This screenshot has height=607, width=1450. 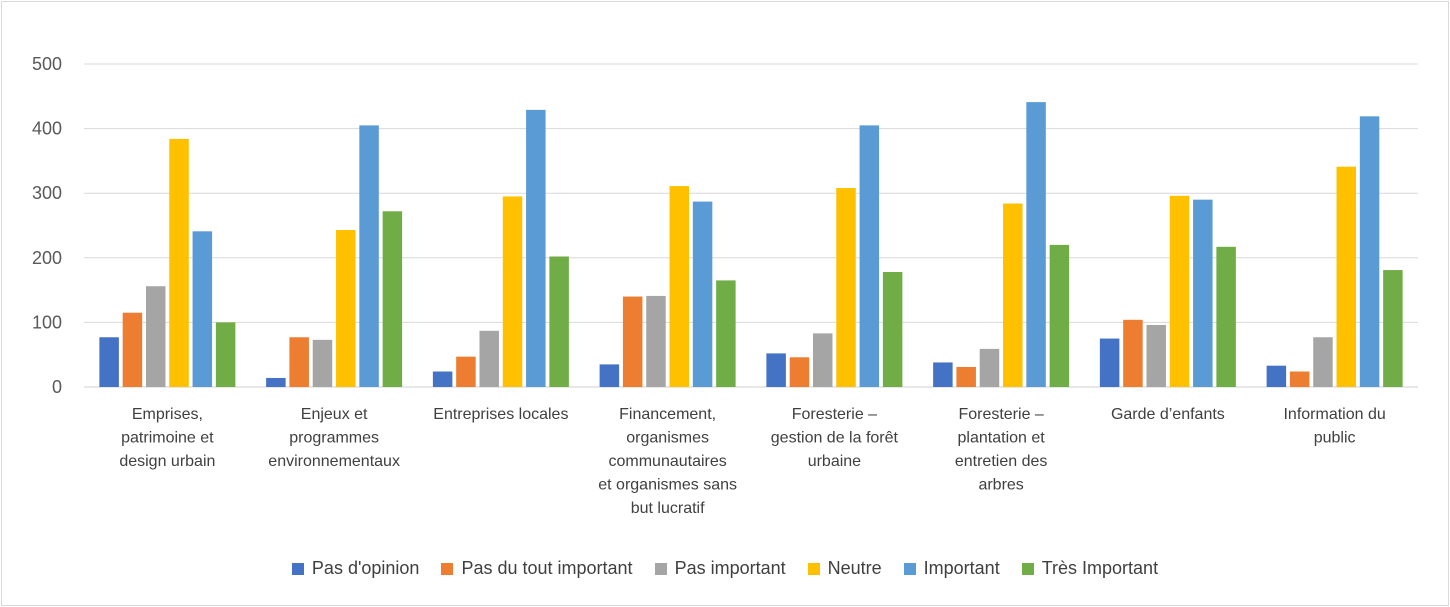 What do you see at coordinates (47, 258) in the screenshot?
I see `y-tick-label: 200` at bounding box center [47, 258].